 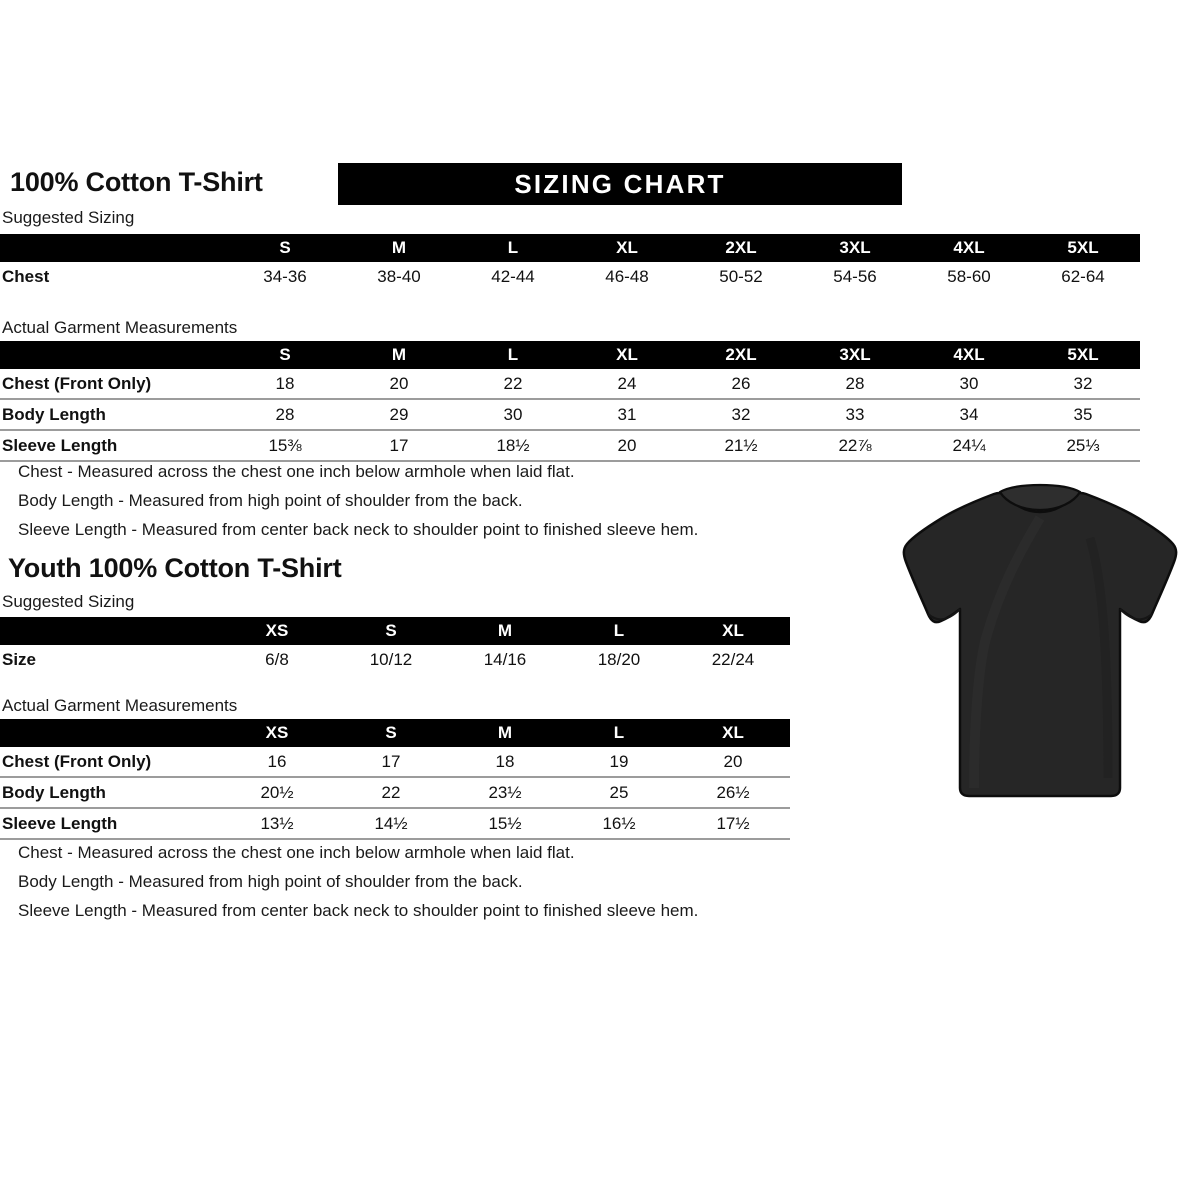 I want to click on row-label: Size, so click(x=110, y=659).